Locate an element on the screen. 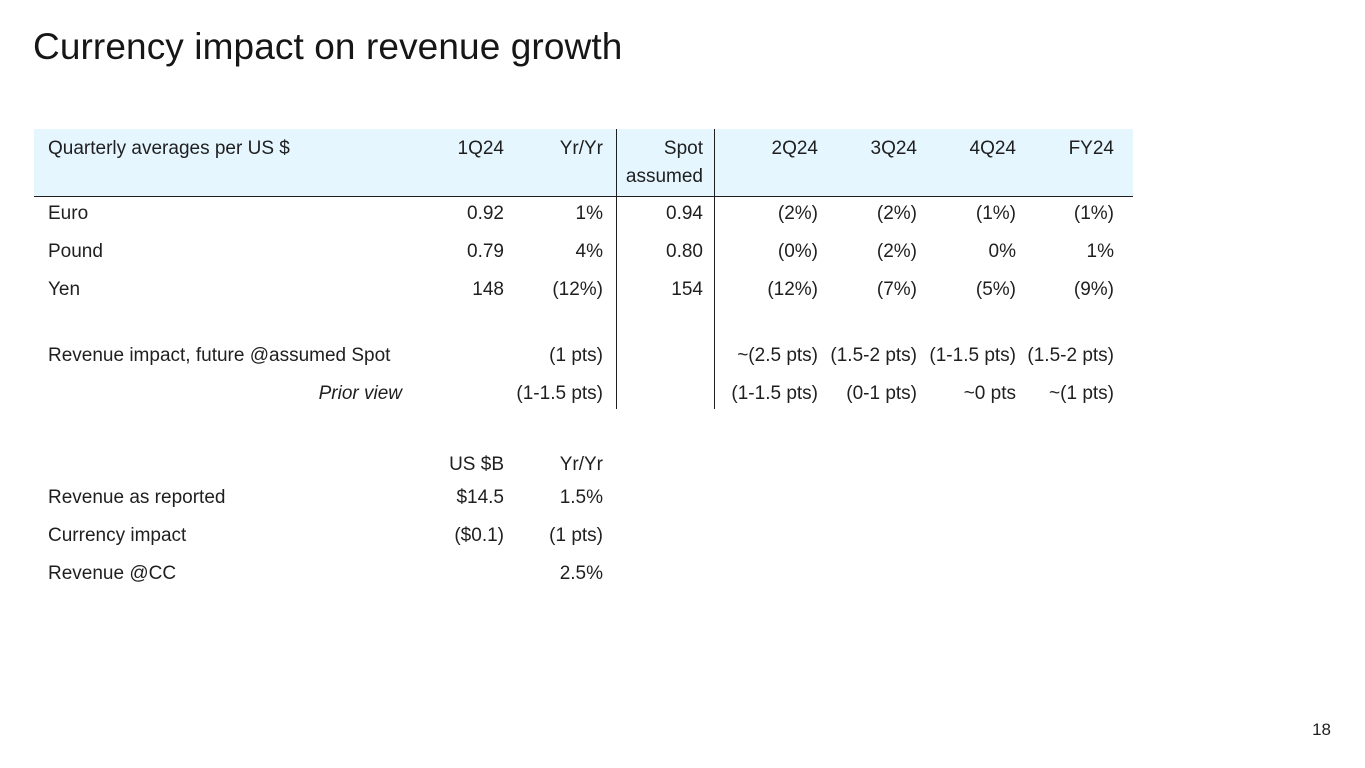  revenue-impact-fy24: (1.5-2 pts) is located at coordinates (1070, 355).